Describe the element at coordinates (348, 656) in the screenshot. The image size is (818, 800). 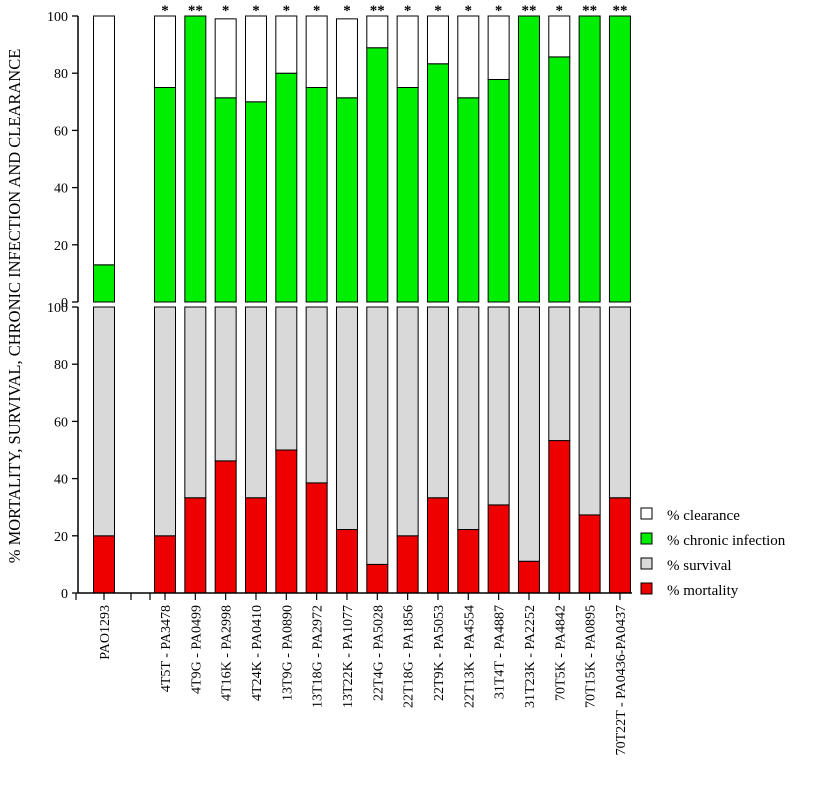
I see `category-label: 13T22K - PA1077` at that location.